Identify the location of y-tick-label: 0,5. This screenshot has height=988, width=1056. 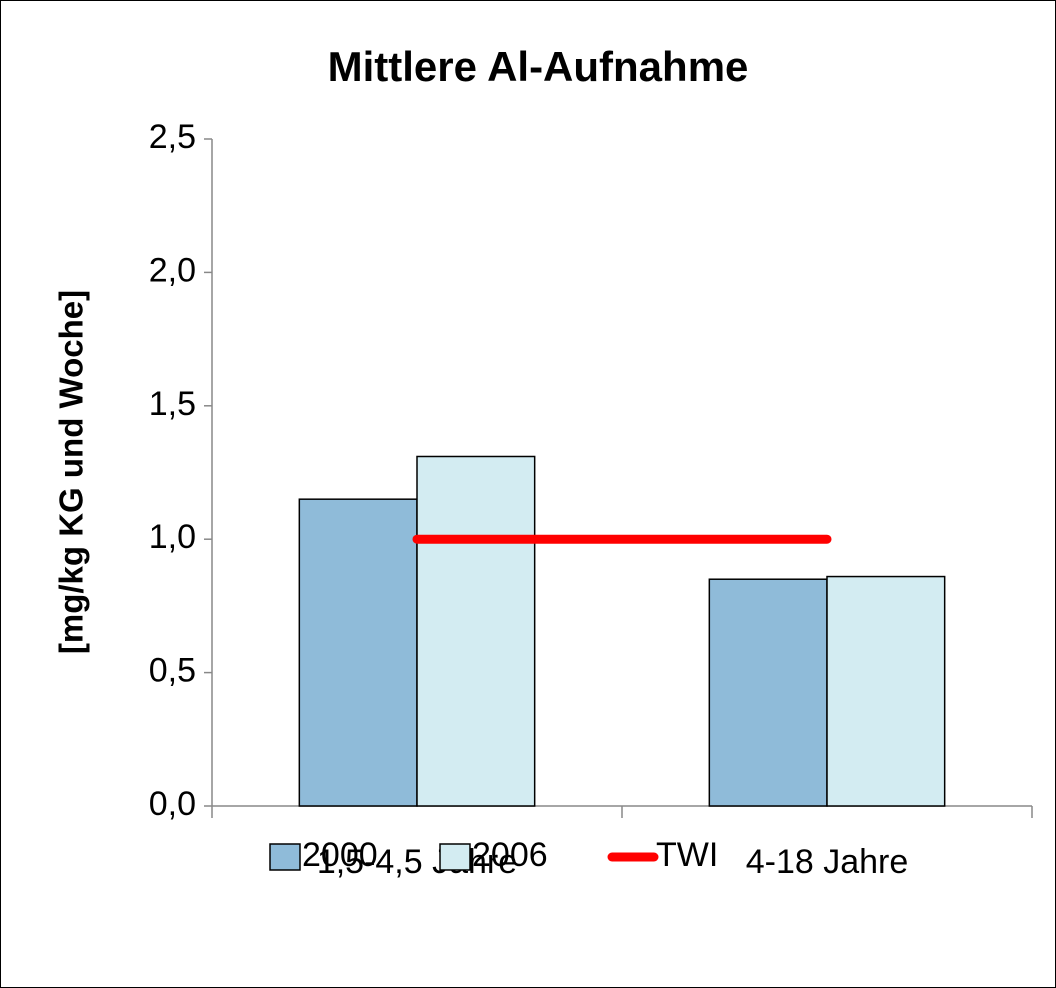
(172, 671).